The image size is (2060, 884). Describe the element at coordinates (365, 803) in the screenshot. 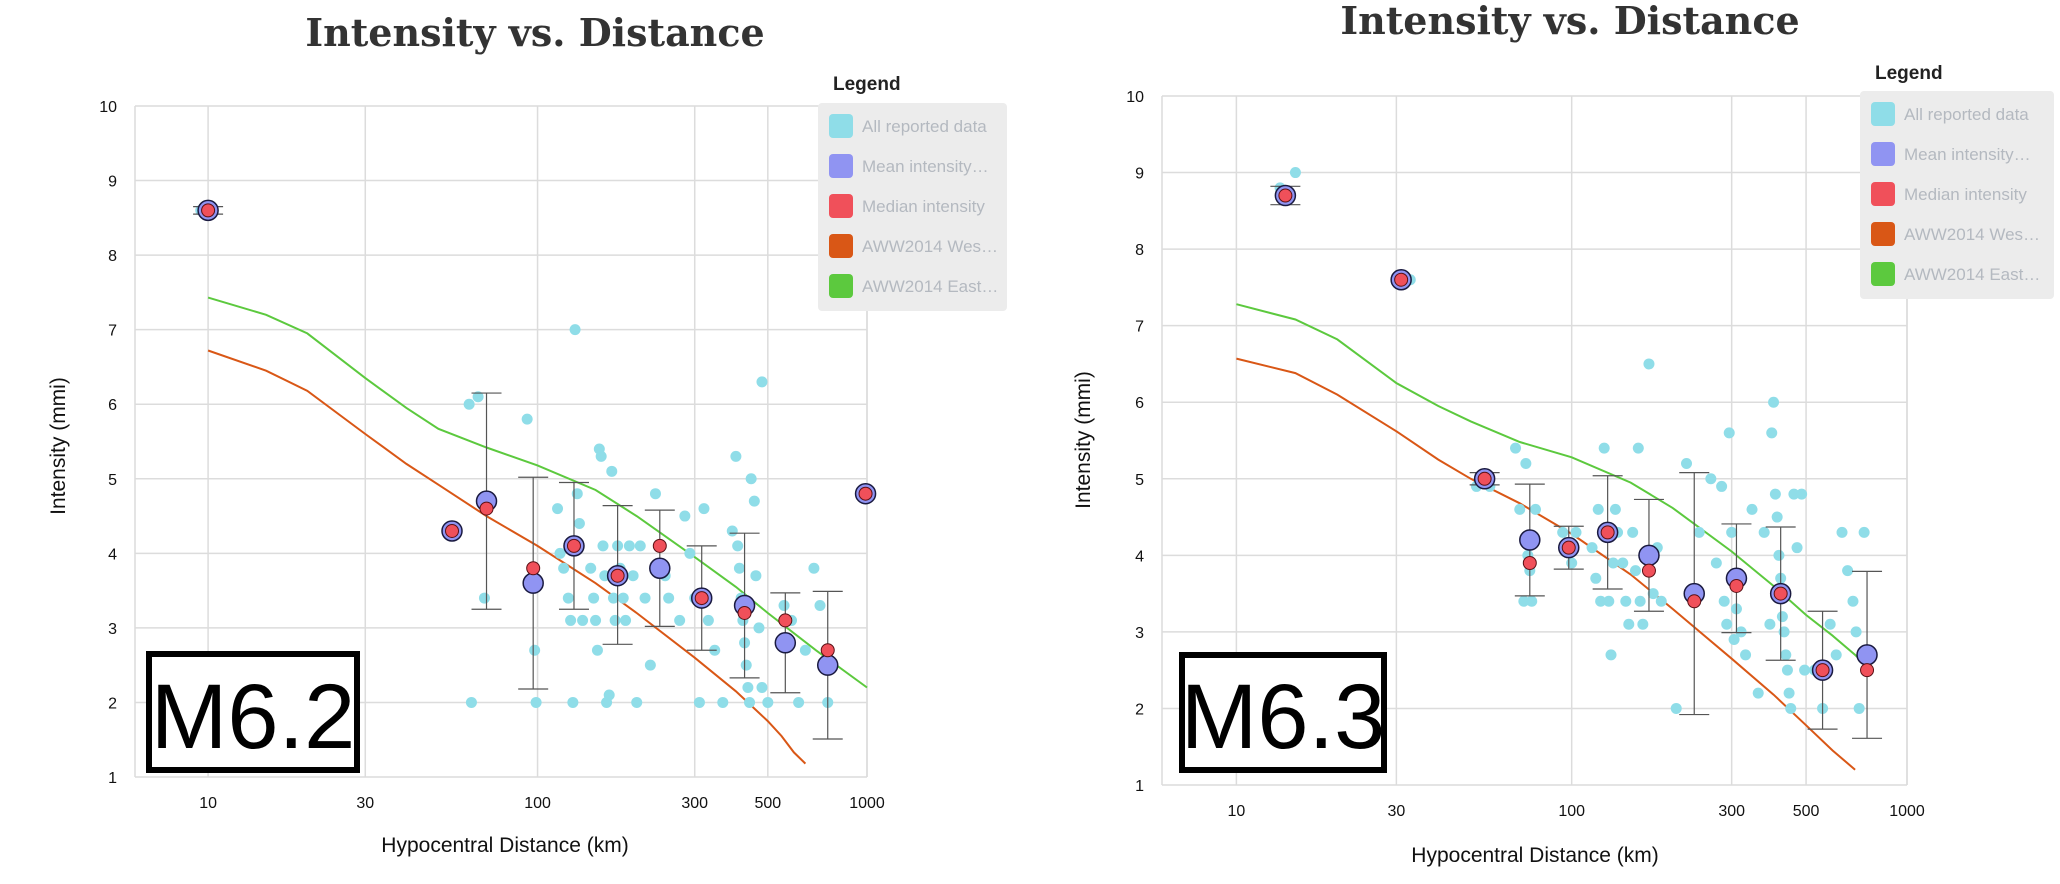

I see `x-tick-30: 30` at that location.